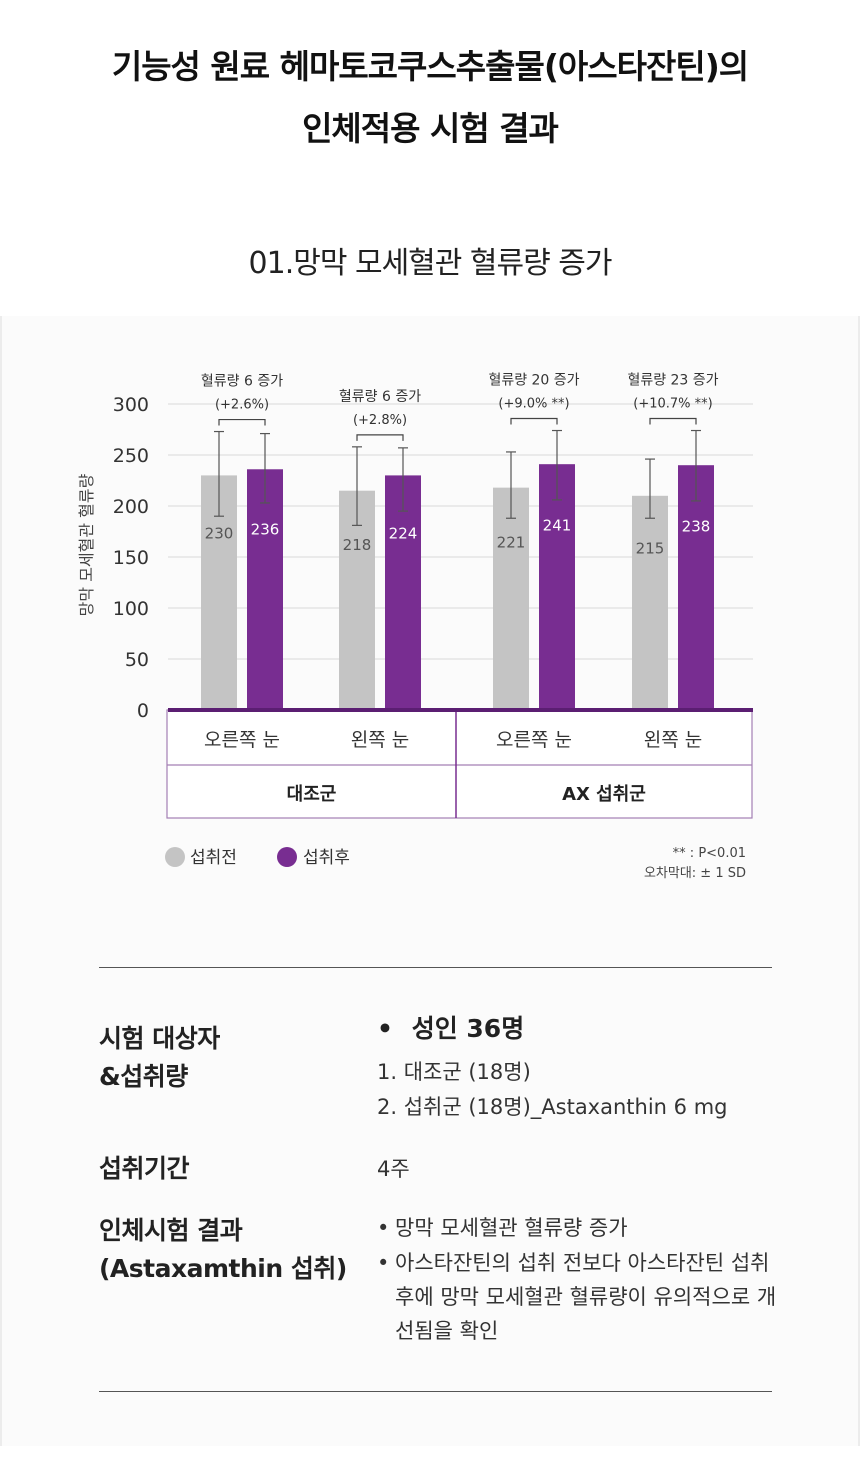  Describe the element at coordinates (604, 794) in the screenshot. I see `group-label: AX 섭취군` at that location.